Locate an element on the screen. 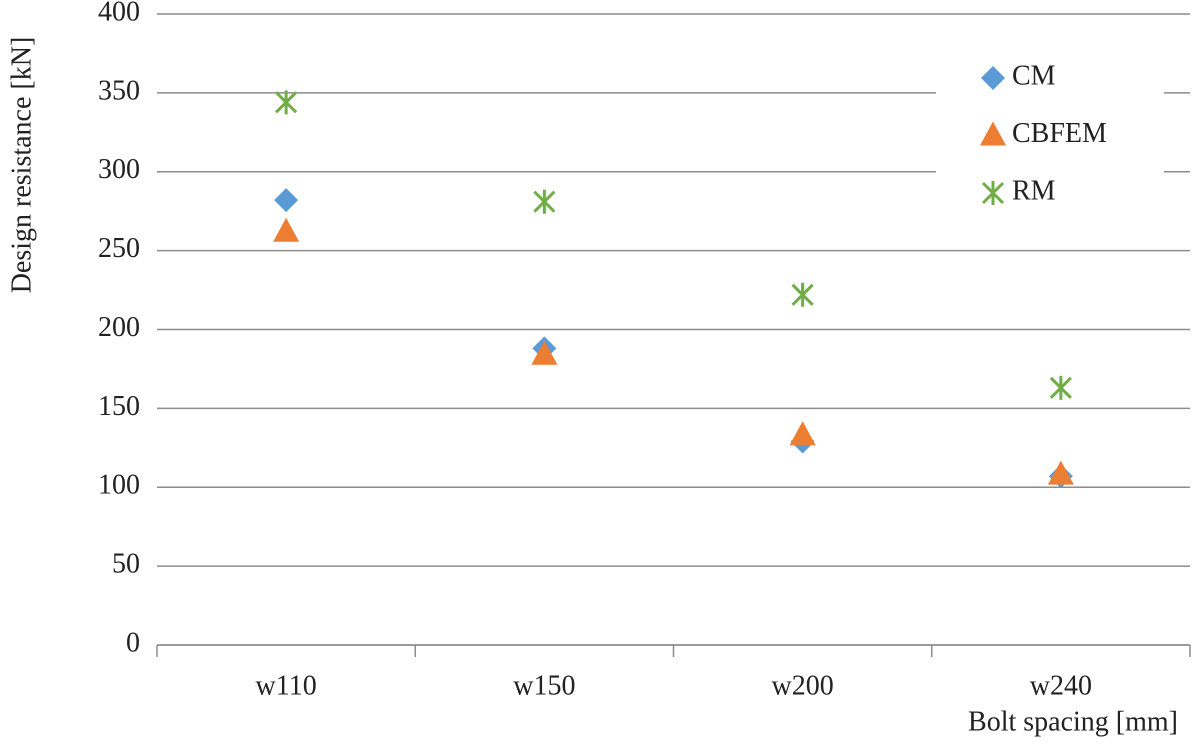 Image resolution: width=1200 pixels, height=746 pixels. y-axis-title: Design resistance [kN] is located at coordinates (21, 165).